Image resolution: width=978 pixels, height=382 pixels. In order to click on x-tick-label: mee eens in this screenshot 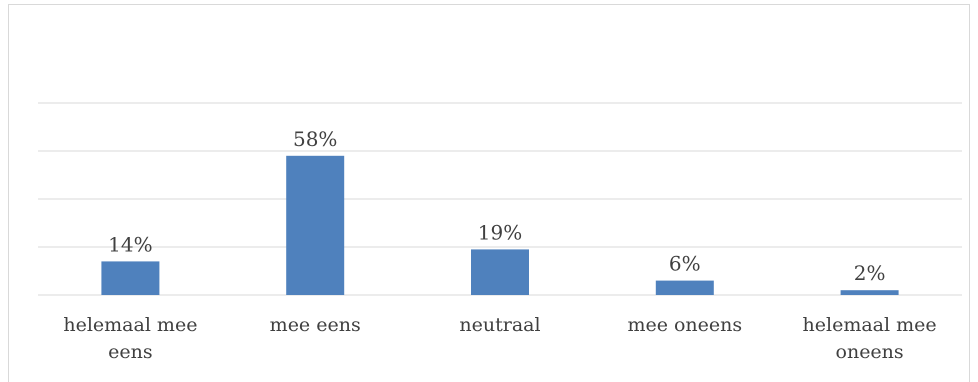, I will do `click(315, 325)`.